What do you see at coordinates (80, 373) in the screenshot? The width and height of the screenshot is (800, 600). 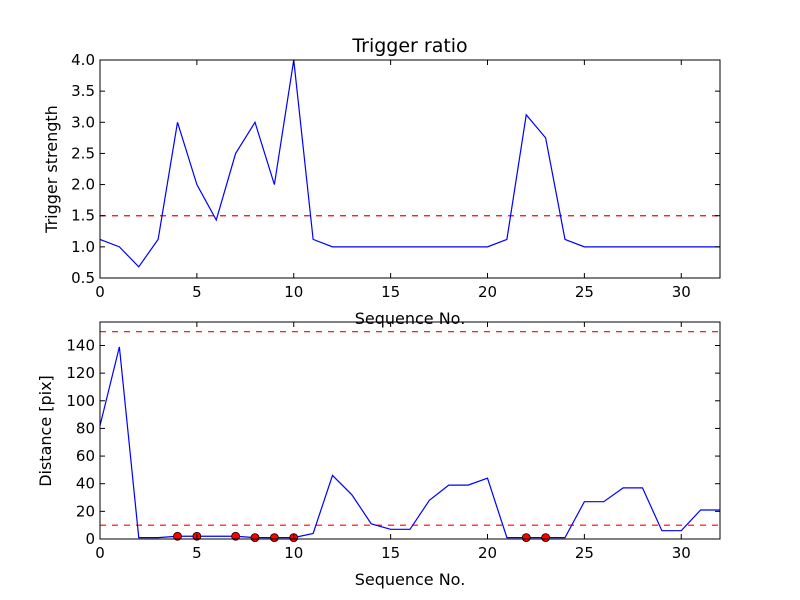 I see `y-tick-label: 120` at bounding box center [80, 373].